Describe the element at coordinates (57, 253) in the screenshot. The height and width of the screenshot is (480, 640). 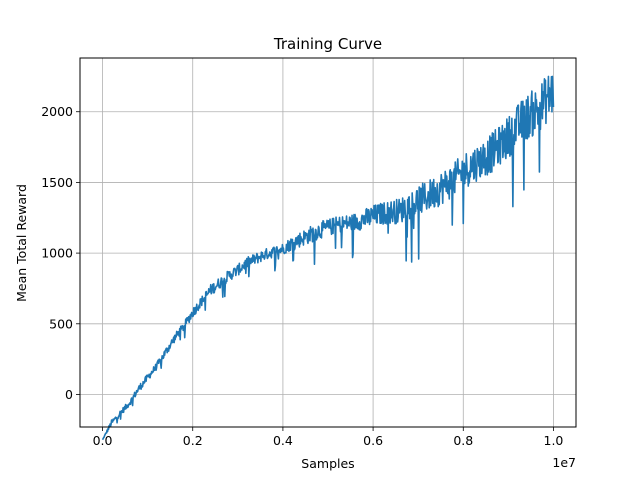
I see `y-tick-label: 1000` at that location.